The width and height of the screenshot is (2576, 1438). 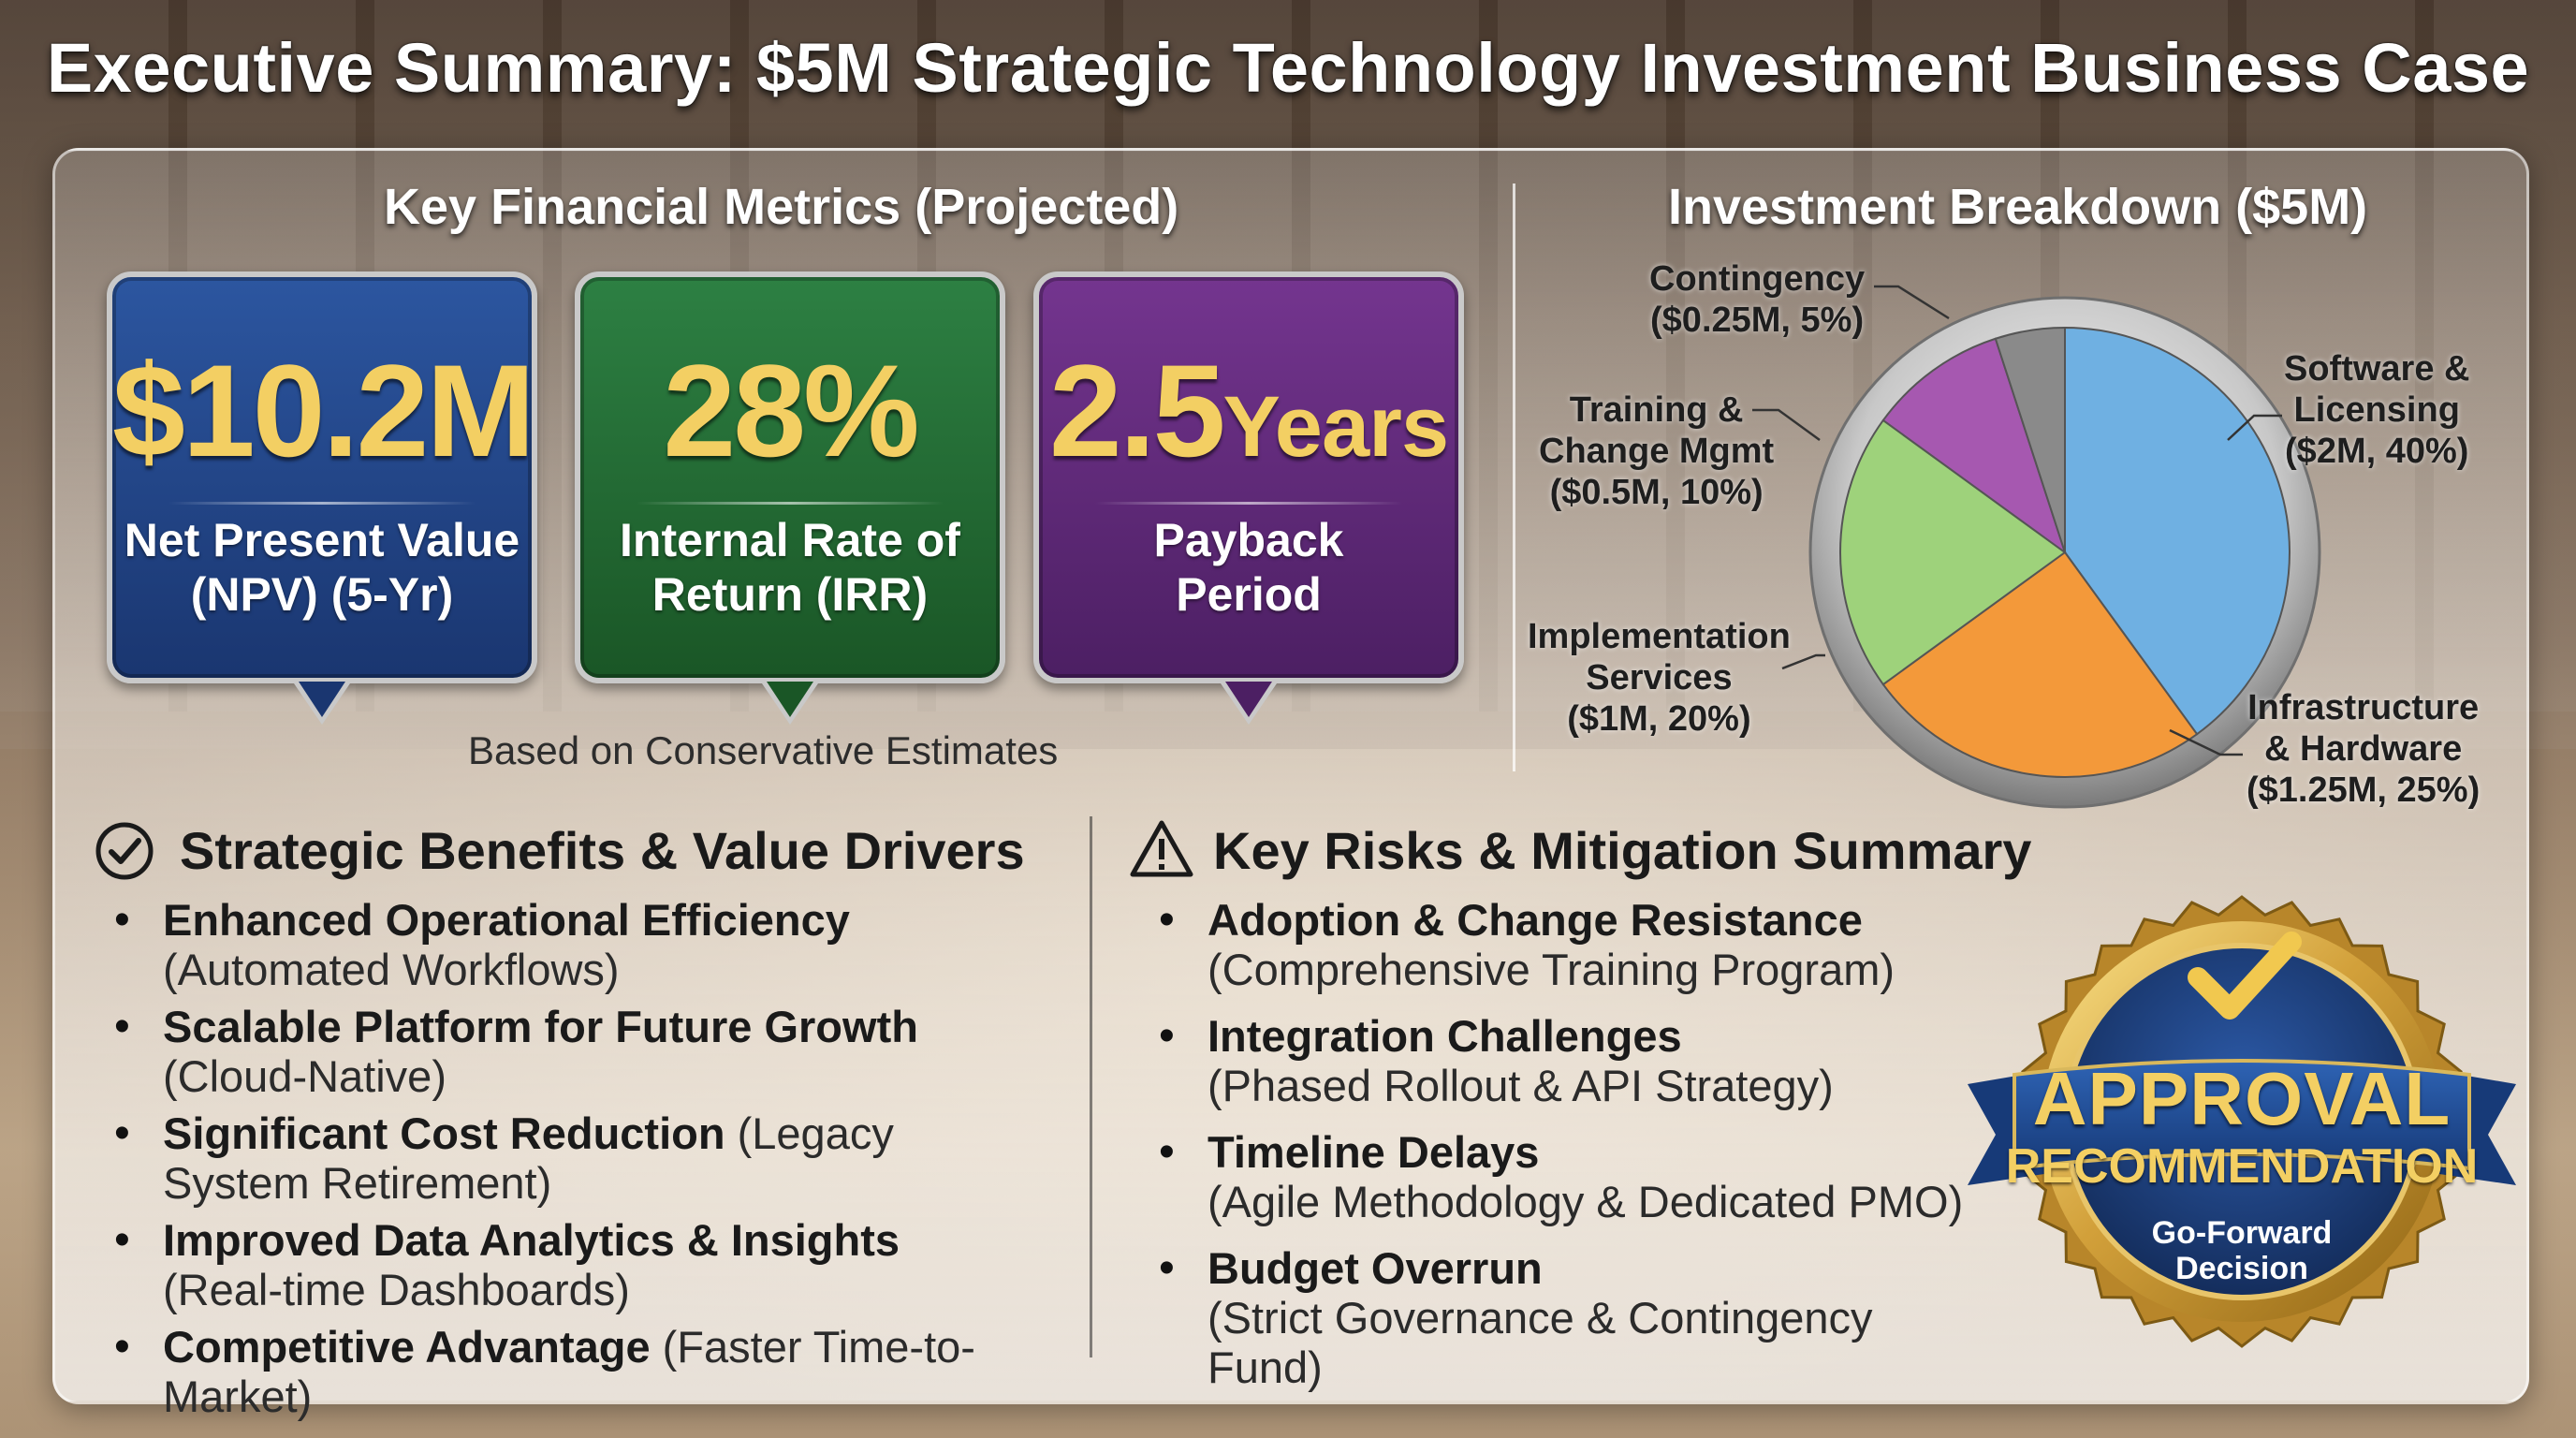 What do you see at coordinates (2377, 410) in the screenshot?
I see `label-software: Software & Licensing ($2M, 40%)` at bounding box center [2377, 410].